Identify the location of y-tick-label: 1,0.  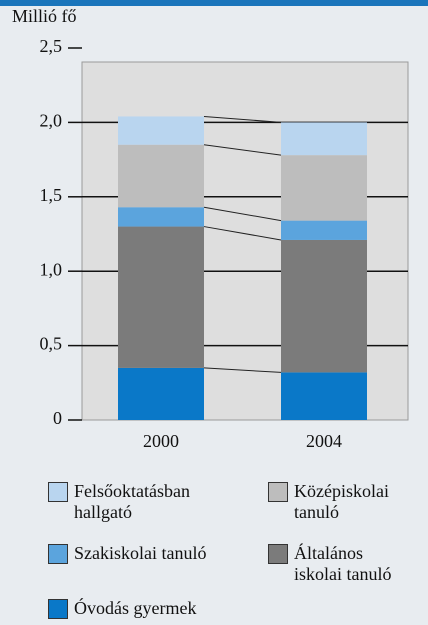
(51, 269).